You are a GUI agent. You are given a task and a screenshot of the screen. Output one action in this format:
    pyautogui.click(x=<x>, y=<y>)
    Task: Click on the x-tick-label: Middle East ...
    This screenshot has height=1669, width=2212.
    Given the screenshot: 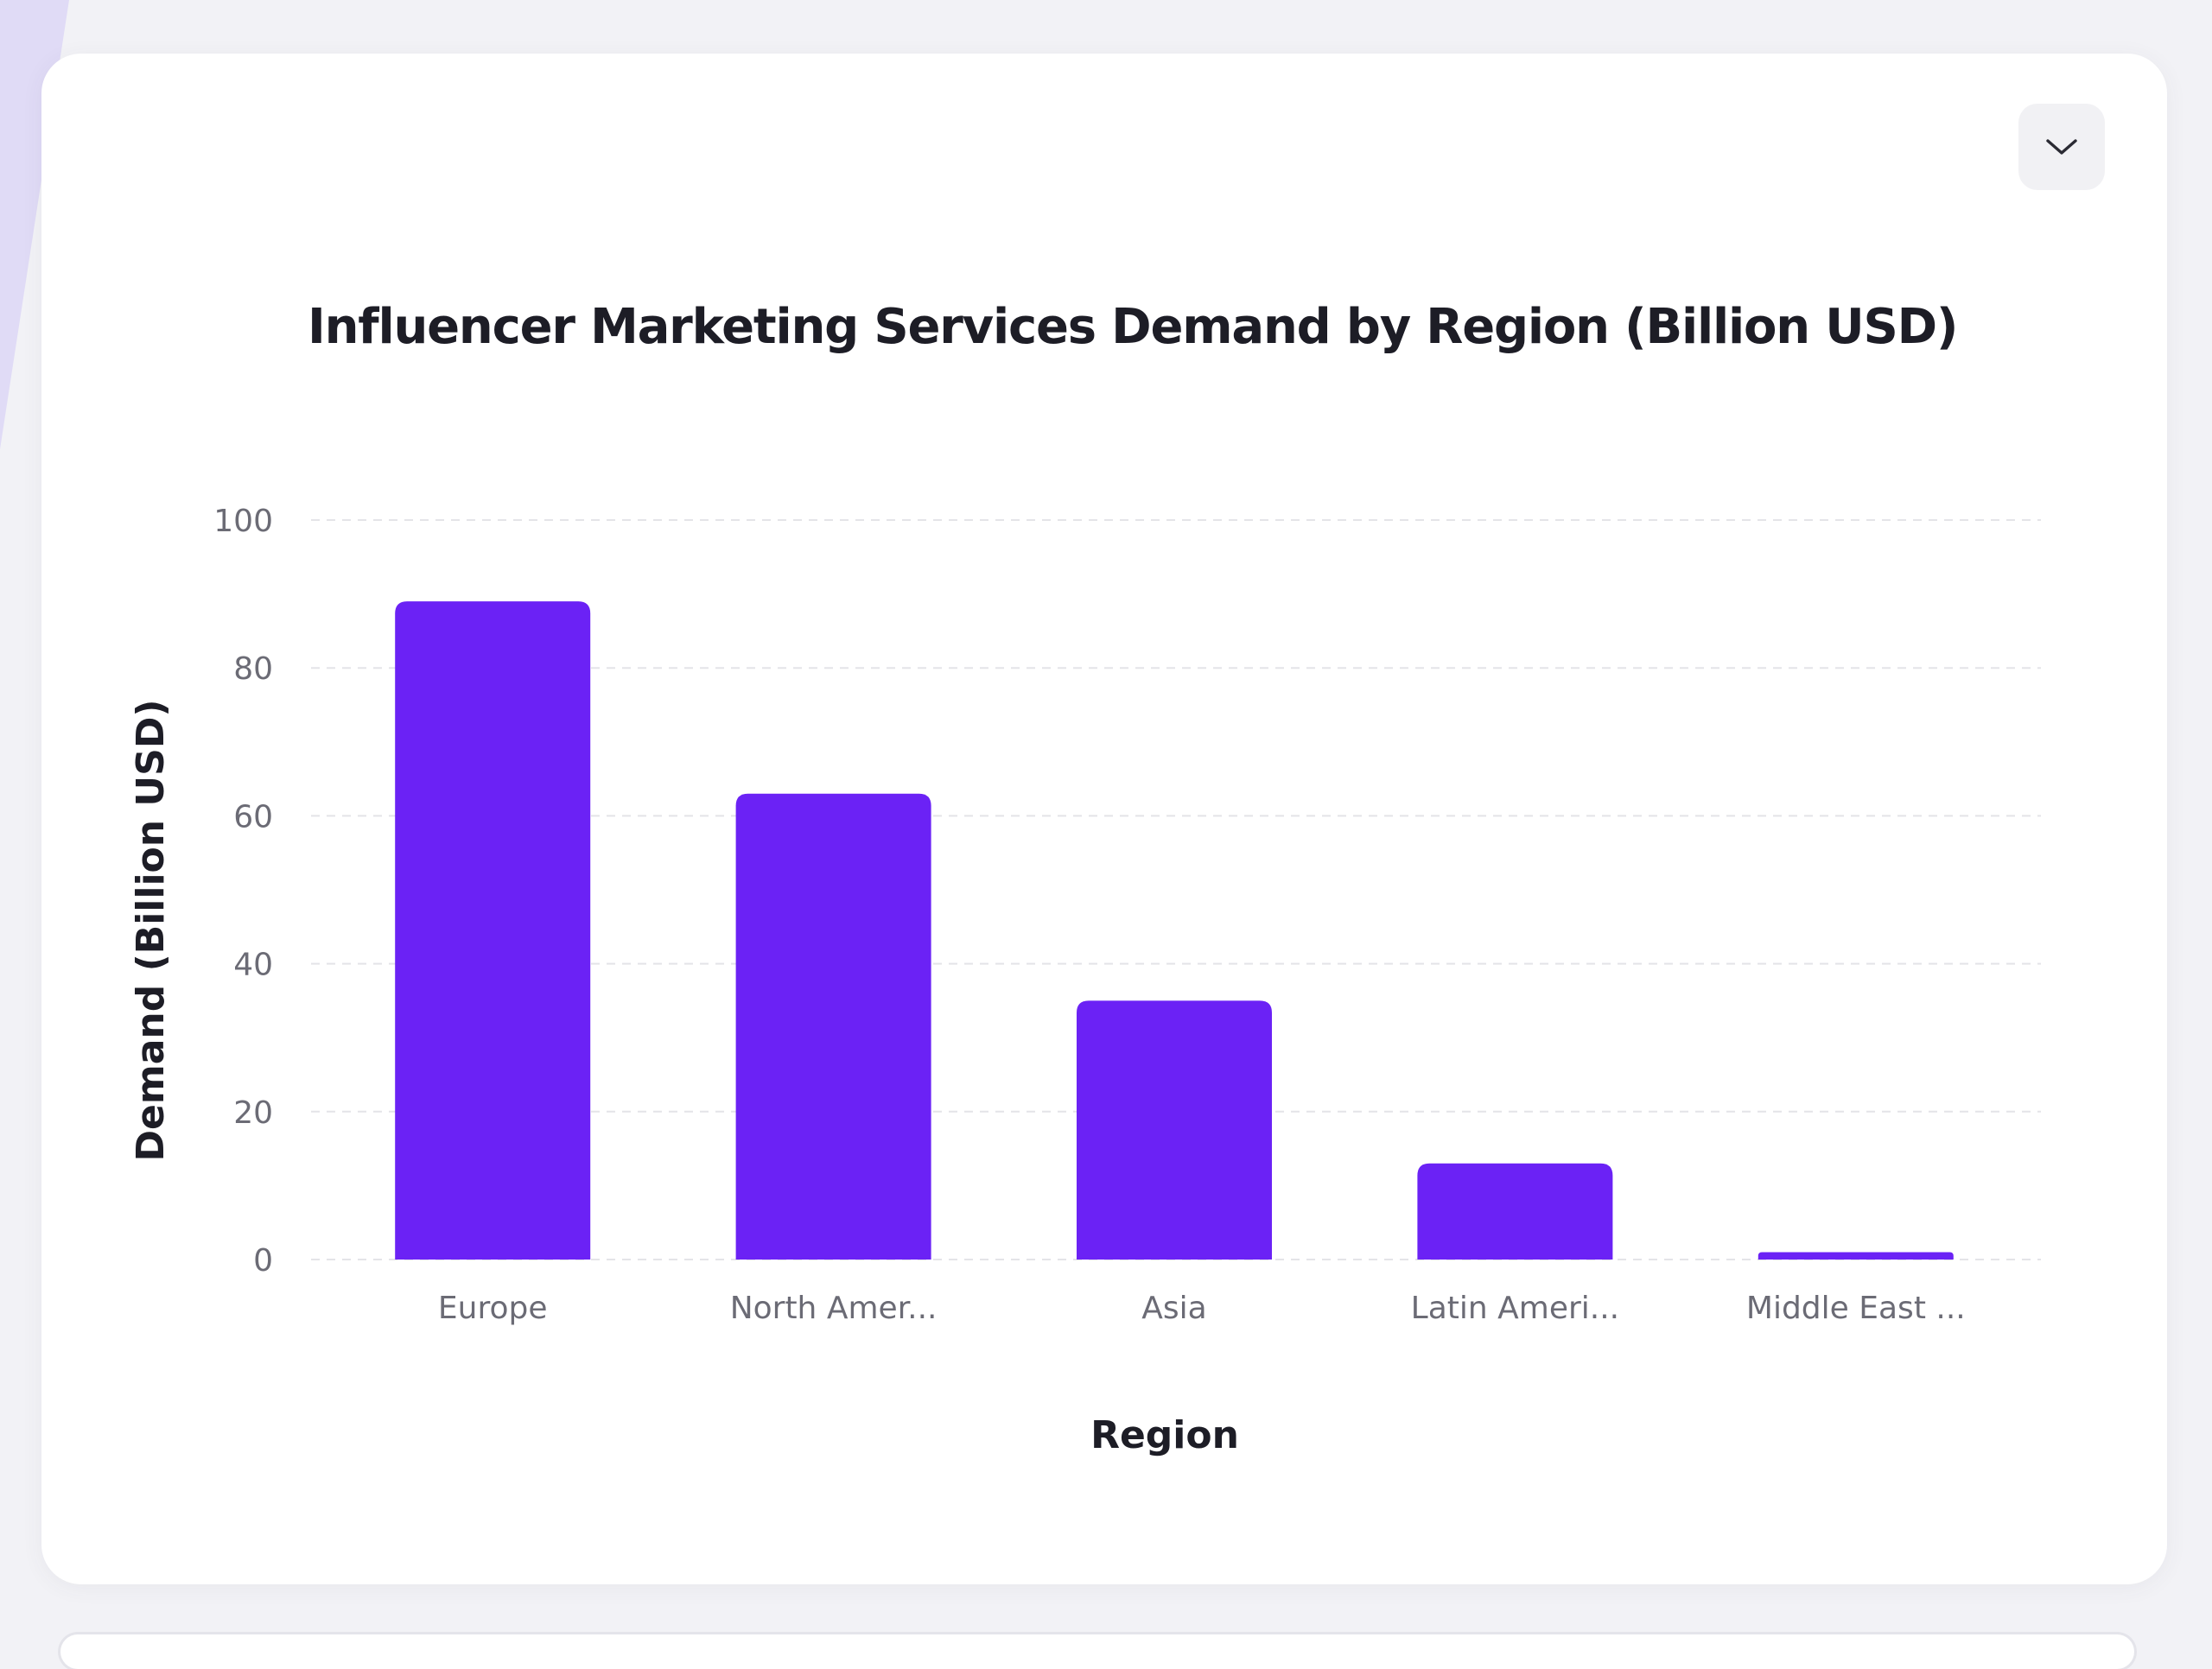 What is the action you would take?
    pyautogui.click(x=1856, y=1308)
    